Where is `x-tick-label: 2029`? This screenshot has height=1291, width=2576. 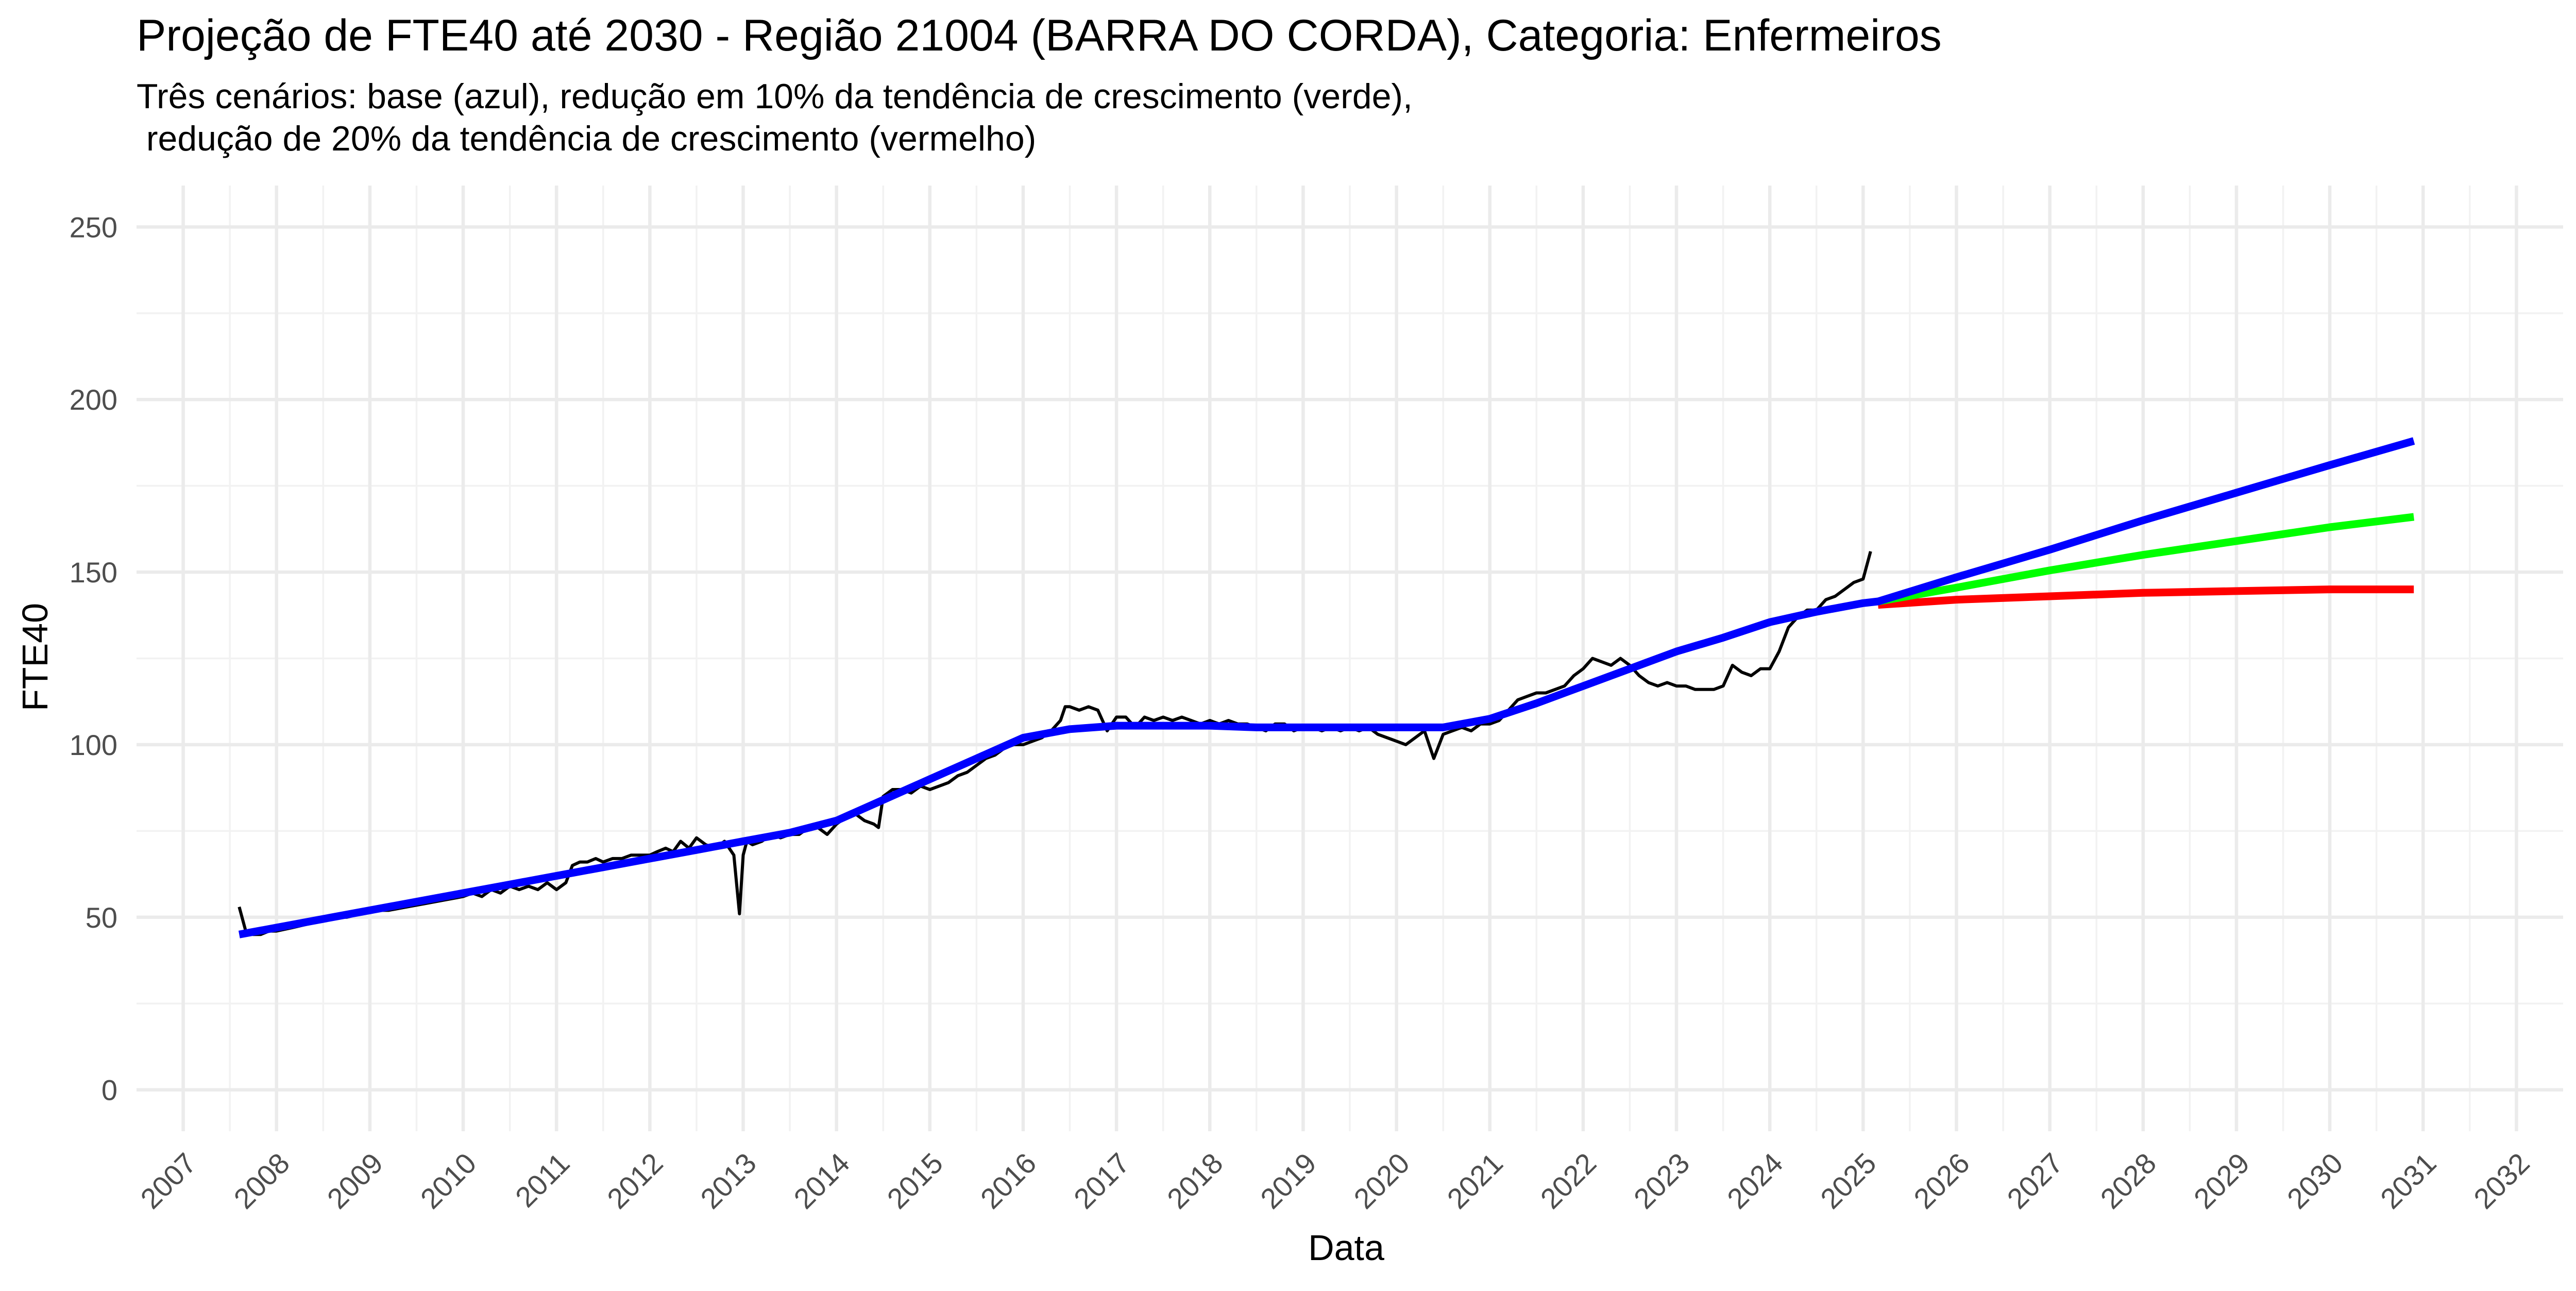 x-tick-label: 2029 is located at coordinates (2222, 1181).